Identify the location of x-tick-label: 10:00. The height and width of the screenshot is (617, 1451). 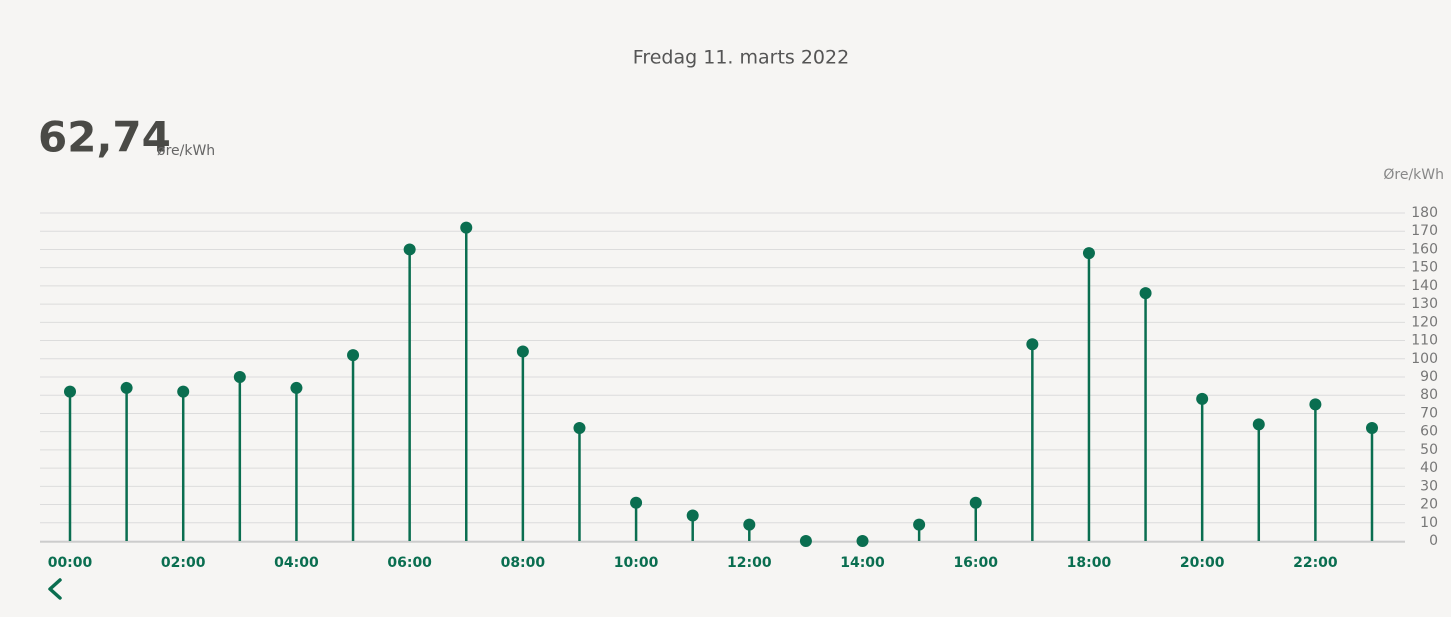
(636, 563).